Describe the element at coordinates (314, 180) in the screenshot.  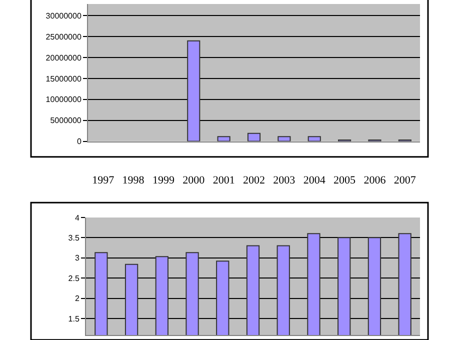
I see `x-tick-label: 2004` at that location.